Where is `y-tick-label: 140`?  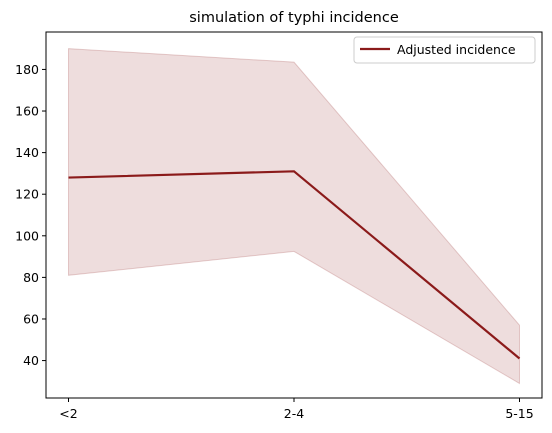
y-tick-label: 140 is located at coordinates (27, 152).